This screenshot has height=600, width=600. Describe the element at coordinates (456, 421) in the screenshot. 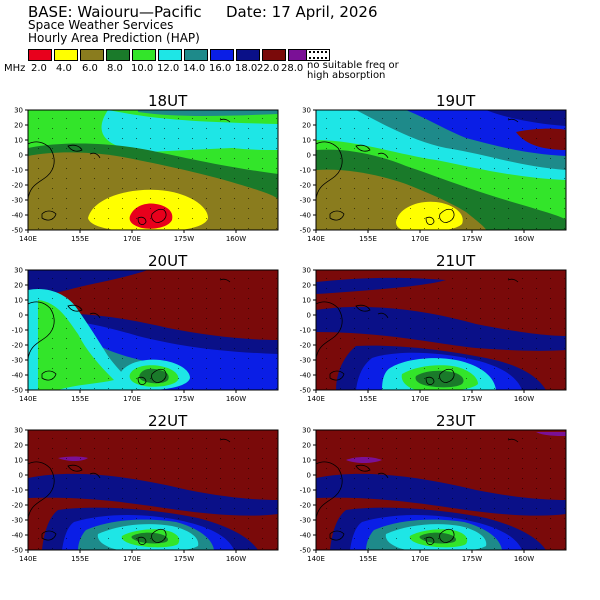

I see `panel-time-label: 23UT` at that location.